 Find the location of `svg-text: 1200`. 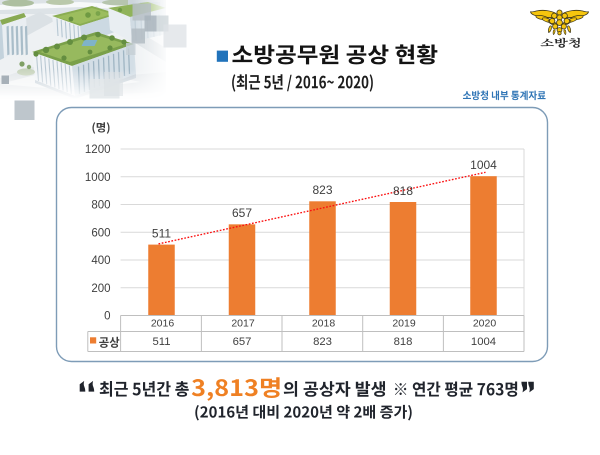

svg-text: 1200 is located at coordinates (98, 150).